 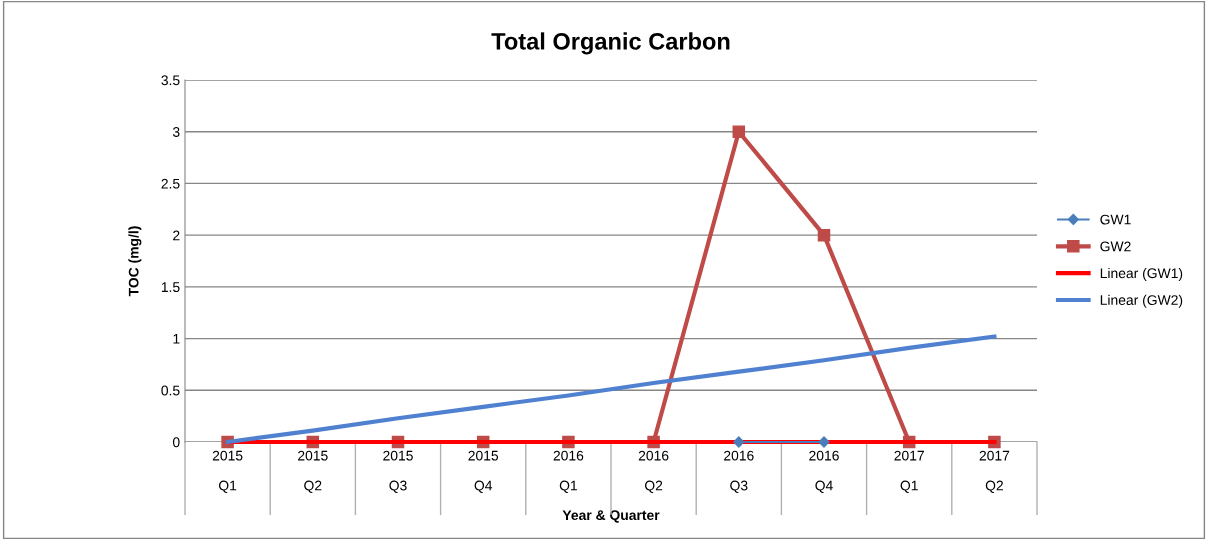 I want to click on x-axis-title: Year & Quarter, so click(x=611, y=516).